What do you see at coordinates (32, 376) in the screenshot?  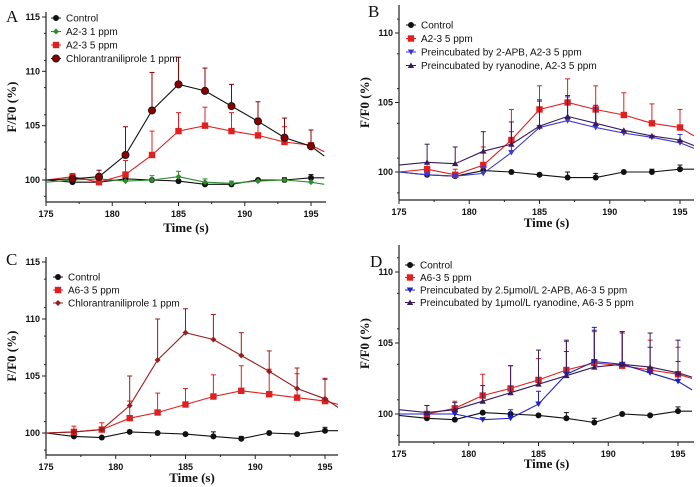 I see `y-tick-label: 105` at bounding box center [32, 376].